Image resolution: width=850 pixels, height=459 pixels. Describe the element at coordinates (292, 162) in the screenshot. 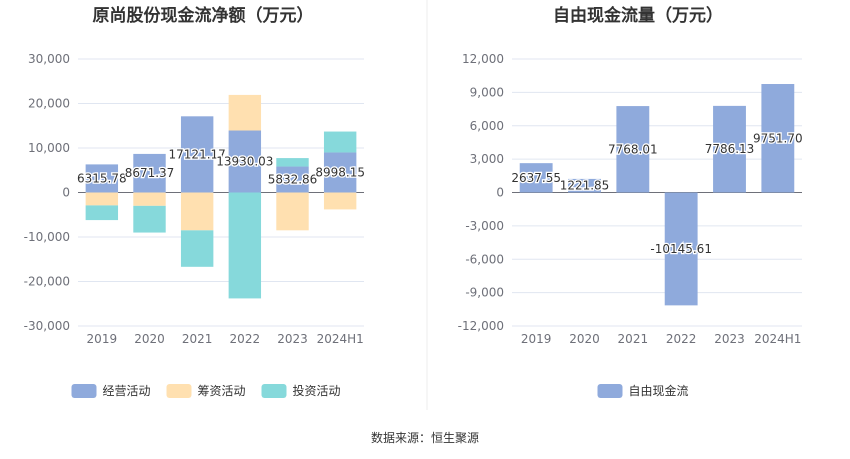

I see `bar-投资活动-2023` at that location.